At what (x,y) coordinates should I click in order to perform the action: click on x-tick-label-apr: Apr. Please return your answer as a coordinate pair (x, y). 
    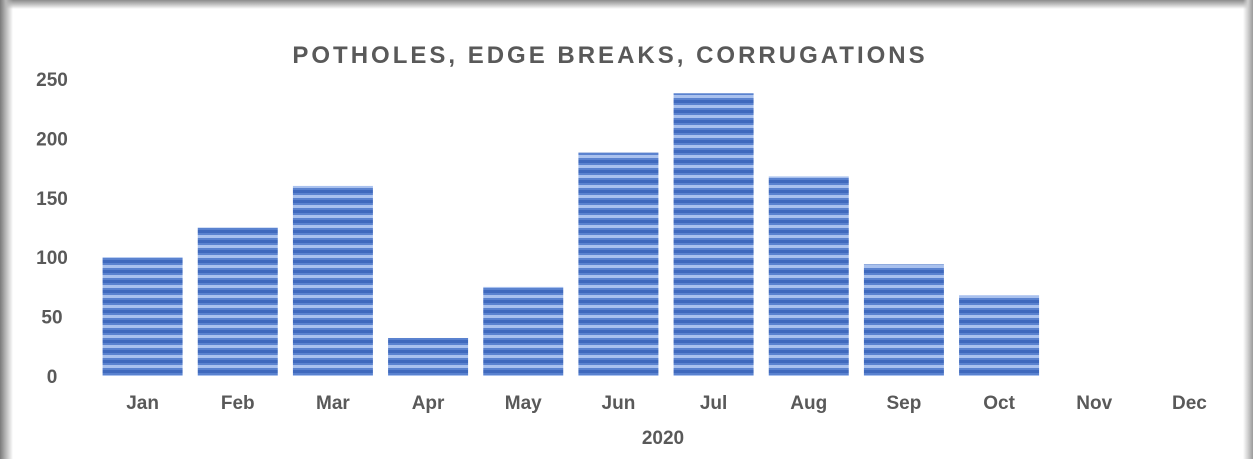
    Looking at the image, I should click on (428, 403).